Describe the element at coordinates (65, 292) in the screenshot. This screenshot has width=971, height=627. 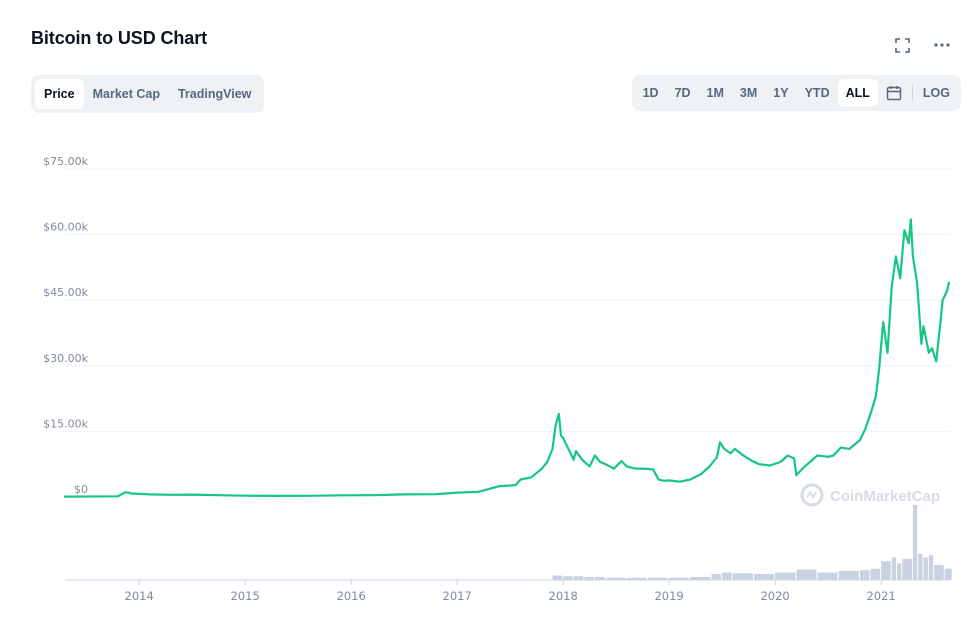
I see `y-tick-label: $45.00k` at that location.